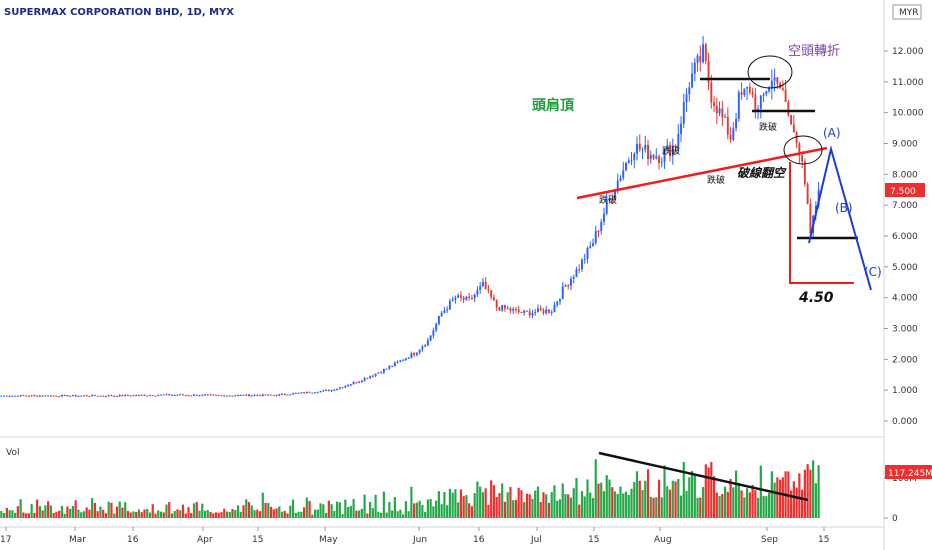 The width and height of the screenshot is (932, 550). What do you see at coordinates (77, 540) in the screenshot?
I see `time-tick-label: Mar` at bounding box center [77, 540].